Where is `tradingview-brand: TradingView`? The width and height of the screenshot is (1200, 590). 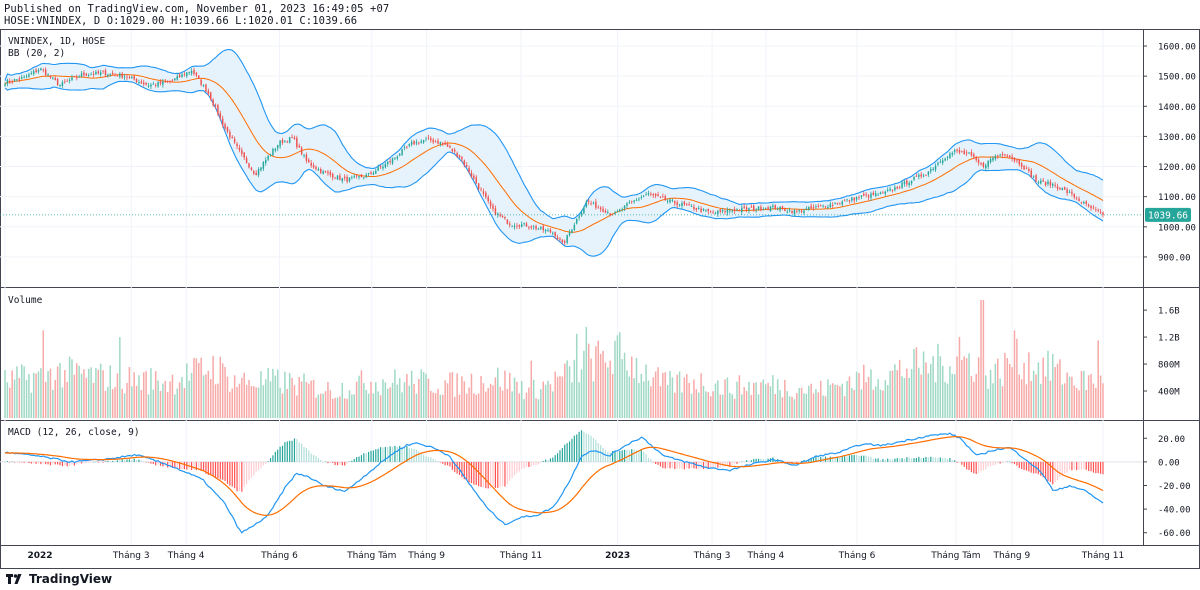 tradingview-brand: TradingView is located at coordinates (71, 579).